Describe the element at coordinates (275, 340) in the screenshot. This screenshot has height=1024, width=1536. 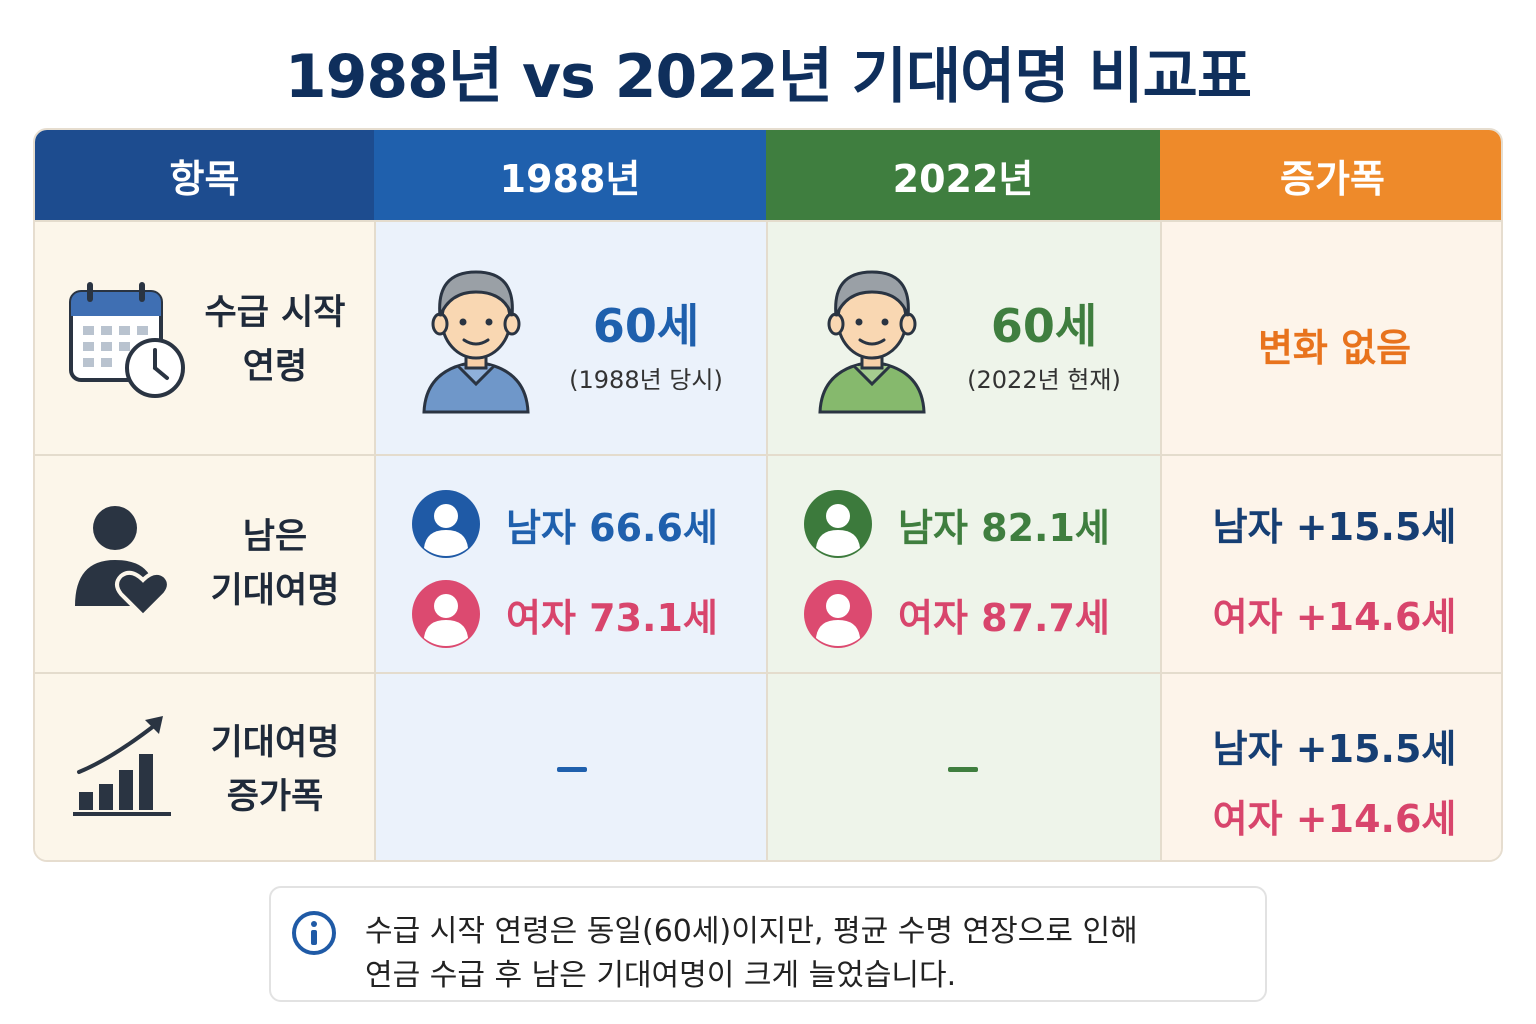
I see `row-label: 수급 시작 연령` at that location.